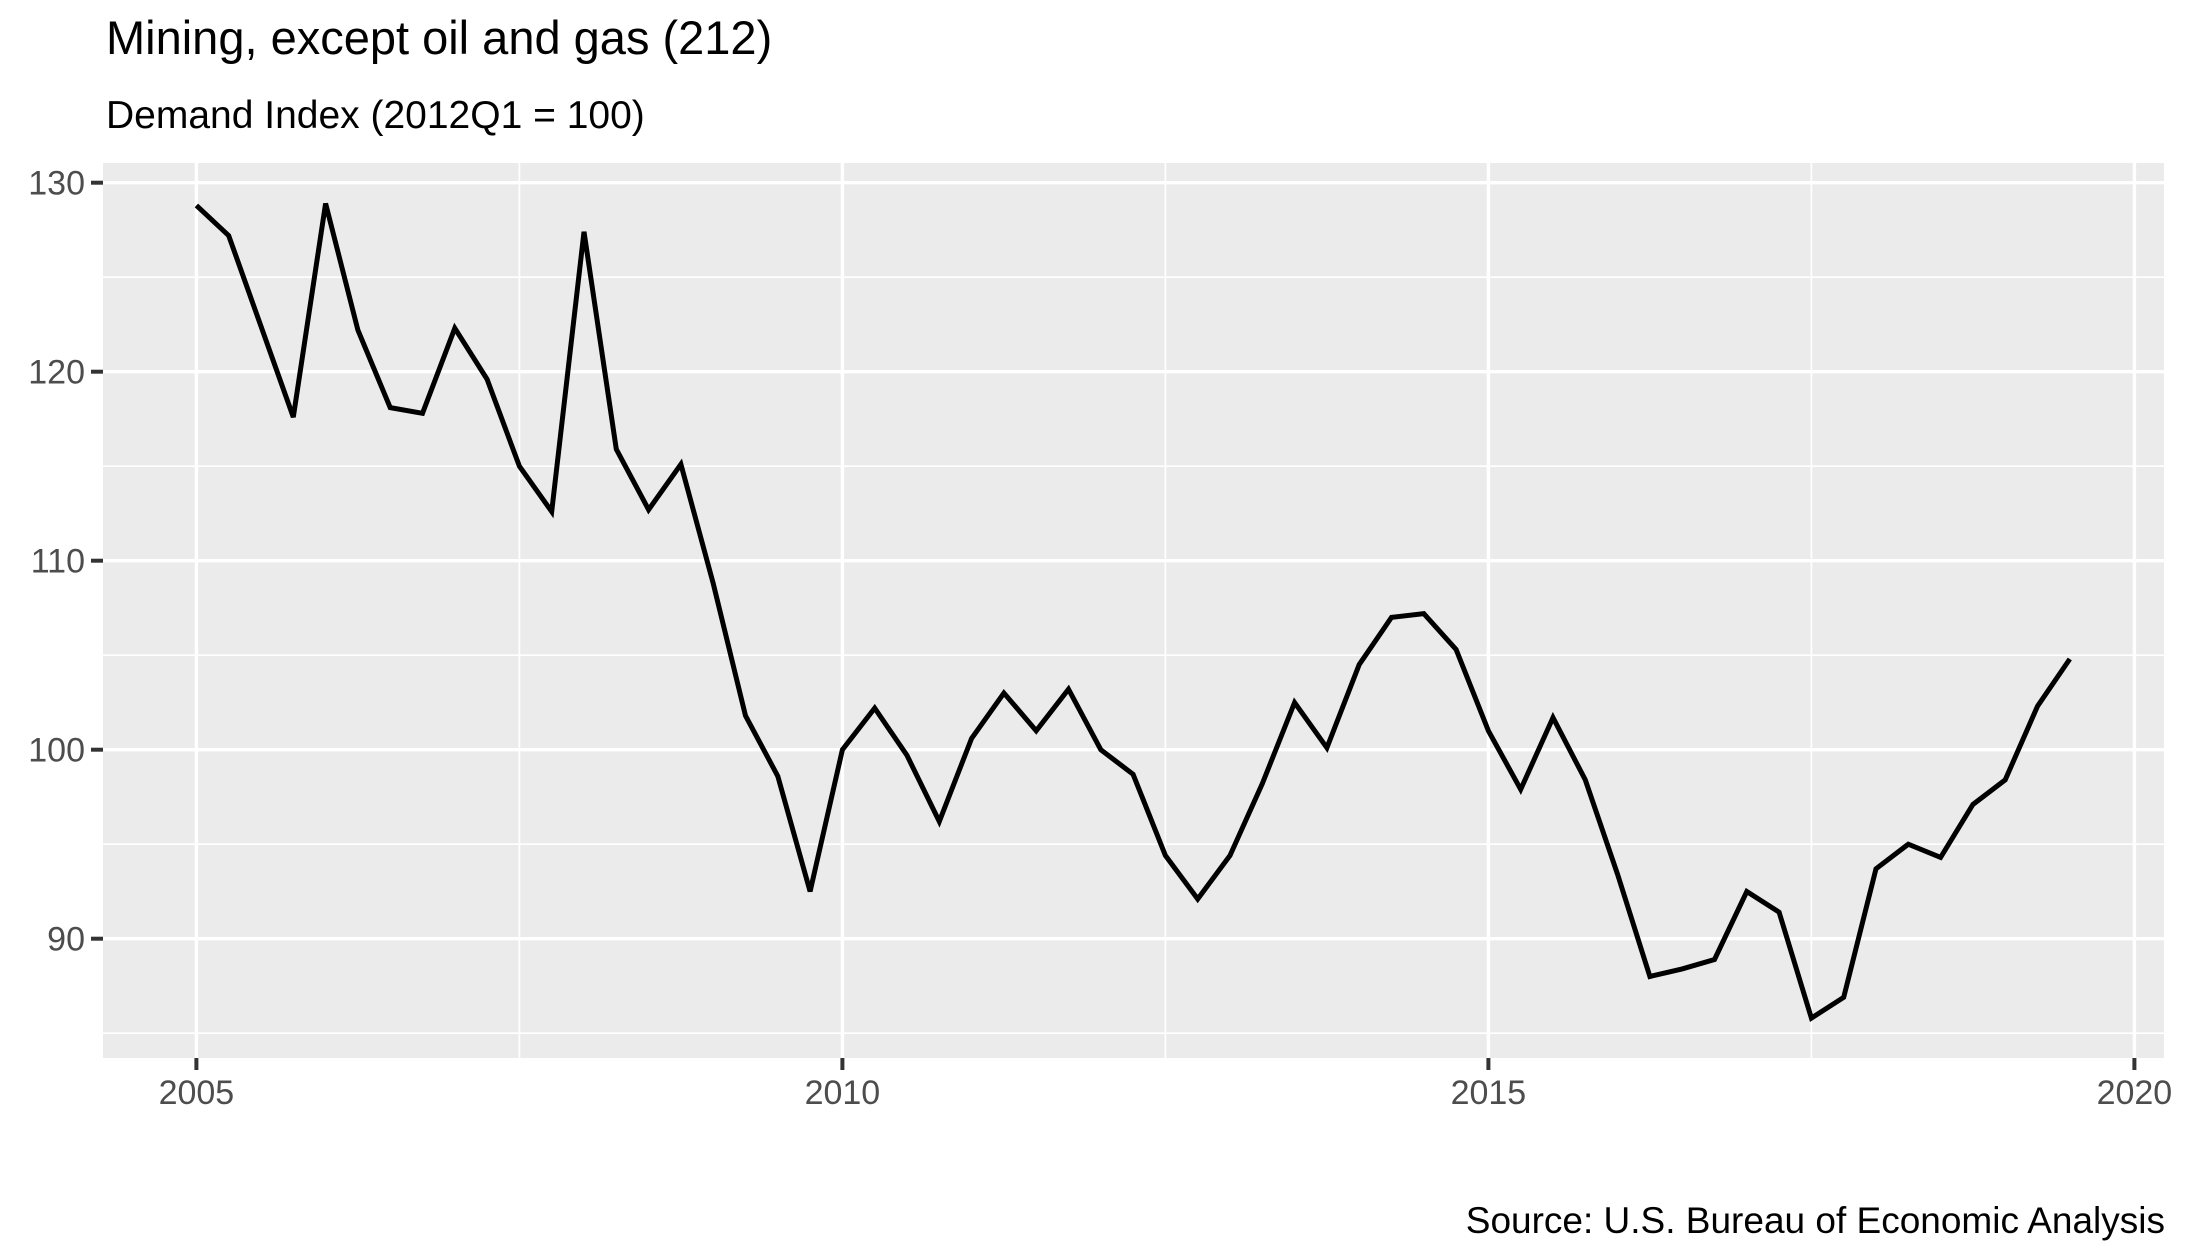 Image resolution: width=2187 pixels, height=1250 pixels. Describe the element at coordinates (439, 37) in the screenshot. I see `chart-title: Mining, except oil and gas (212)` at that location.